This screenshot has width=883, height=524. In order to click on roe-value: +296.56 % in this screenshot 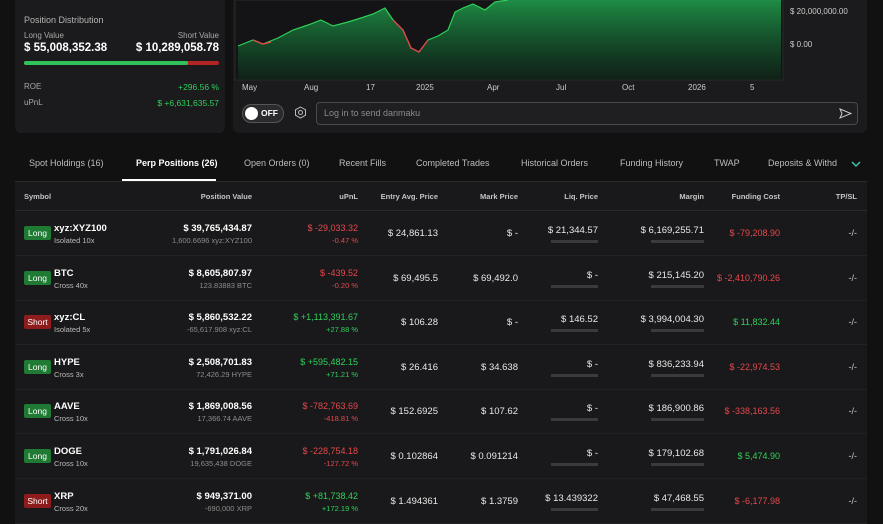, I will do `click(198, 87)`.